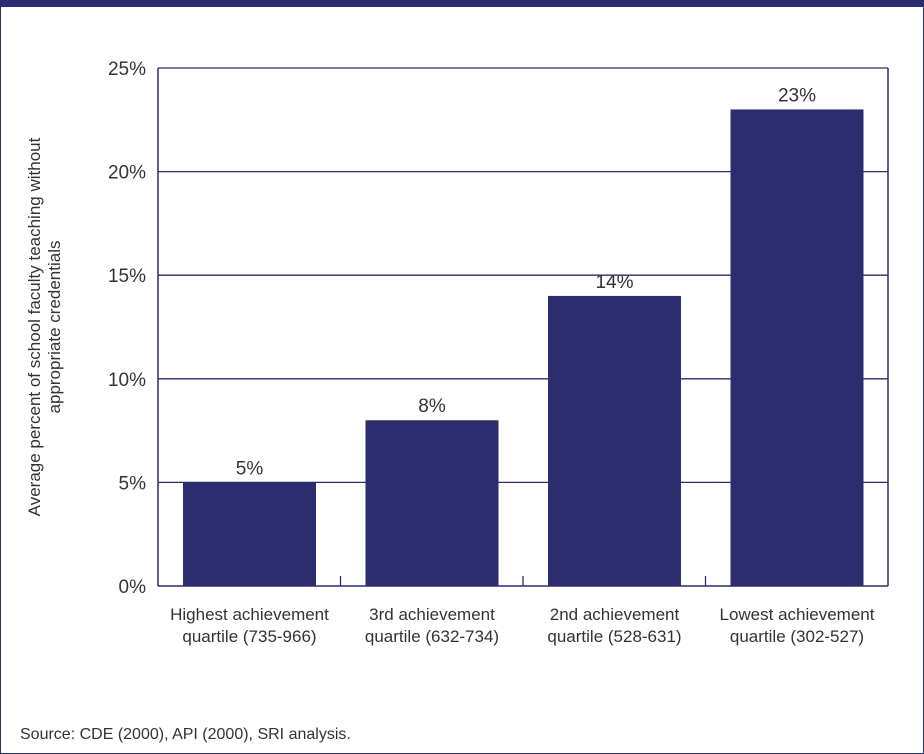 The image size is (924, 754). What do you see at coordinates (249, 625) in the screenshot?
I see `x-category-label: Highest achievement quartile (735-966)` at bounding box center [249, 625].